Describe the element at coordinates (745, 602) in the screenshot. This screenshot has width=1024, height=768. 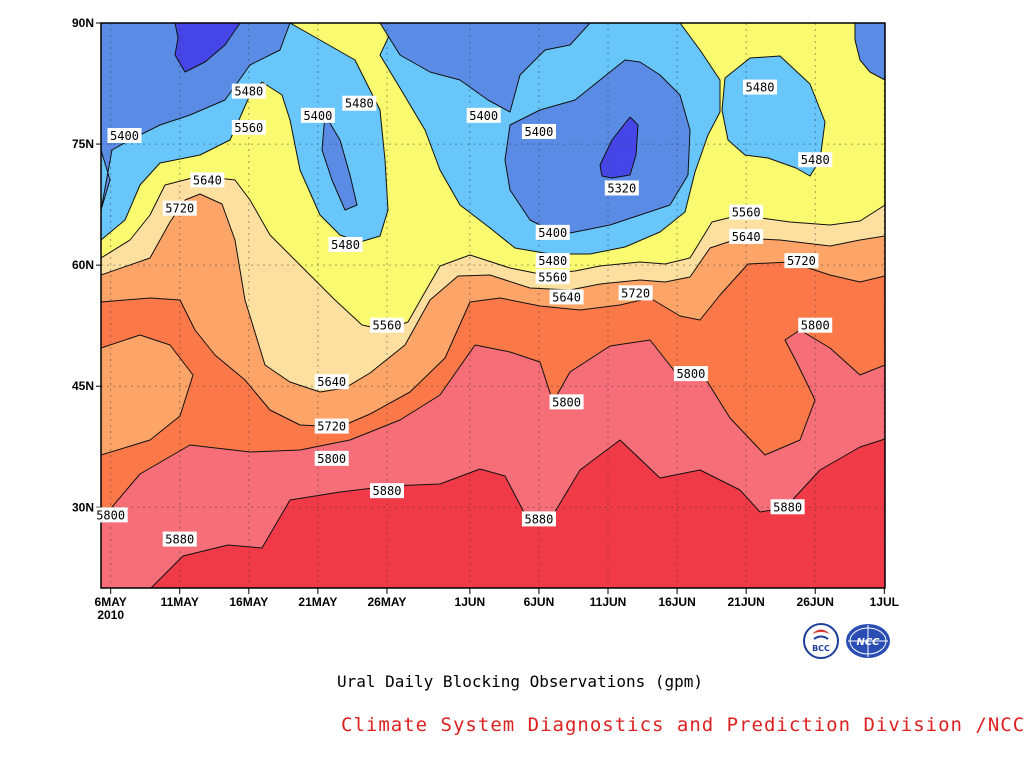
I see `x-tick-label: 21JUN` at that location.